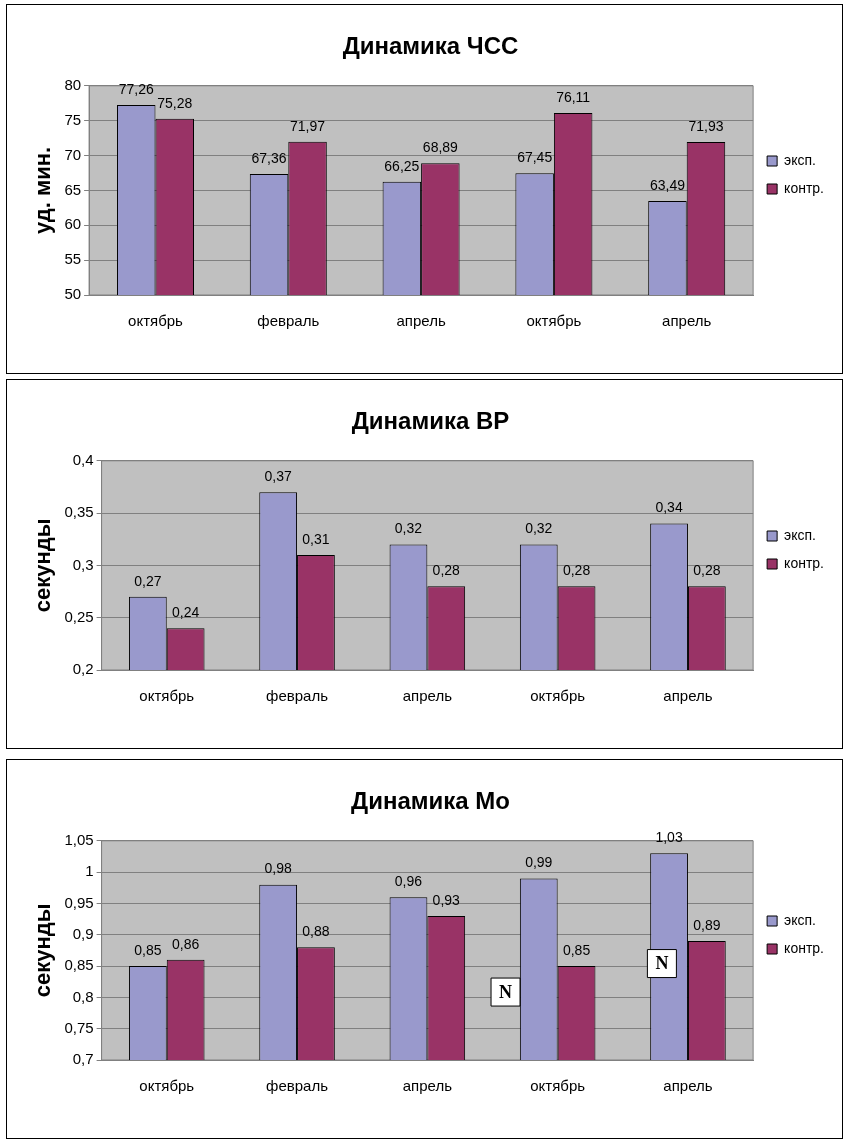 The width and height of the screenshot is (845, 1140). What do you see at coordinates (73, 224) in the screenshot?
I see `y-tick-label: 60` at bounding box center [73, 224].